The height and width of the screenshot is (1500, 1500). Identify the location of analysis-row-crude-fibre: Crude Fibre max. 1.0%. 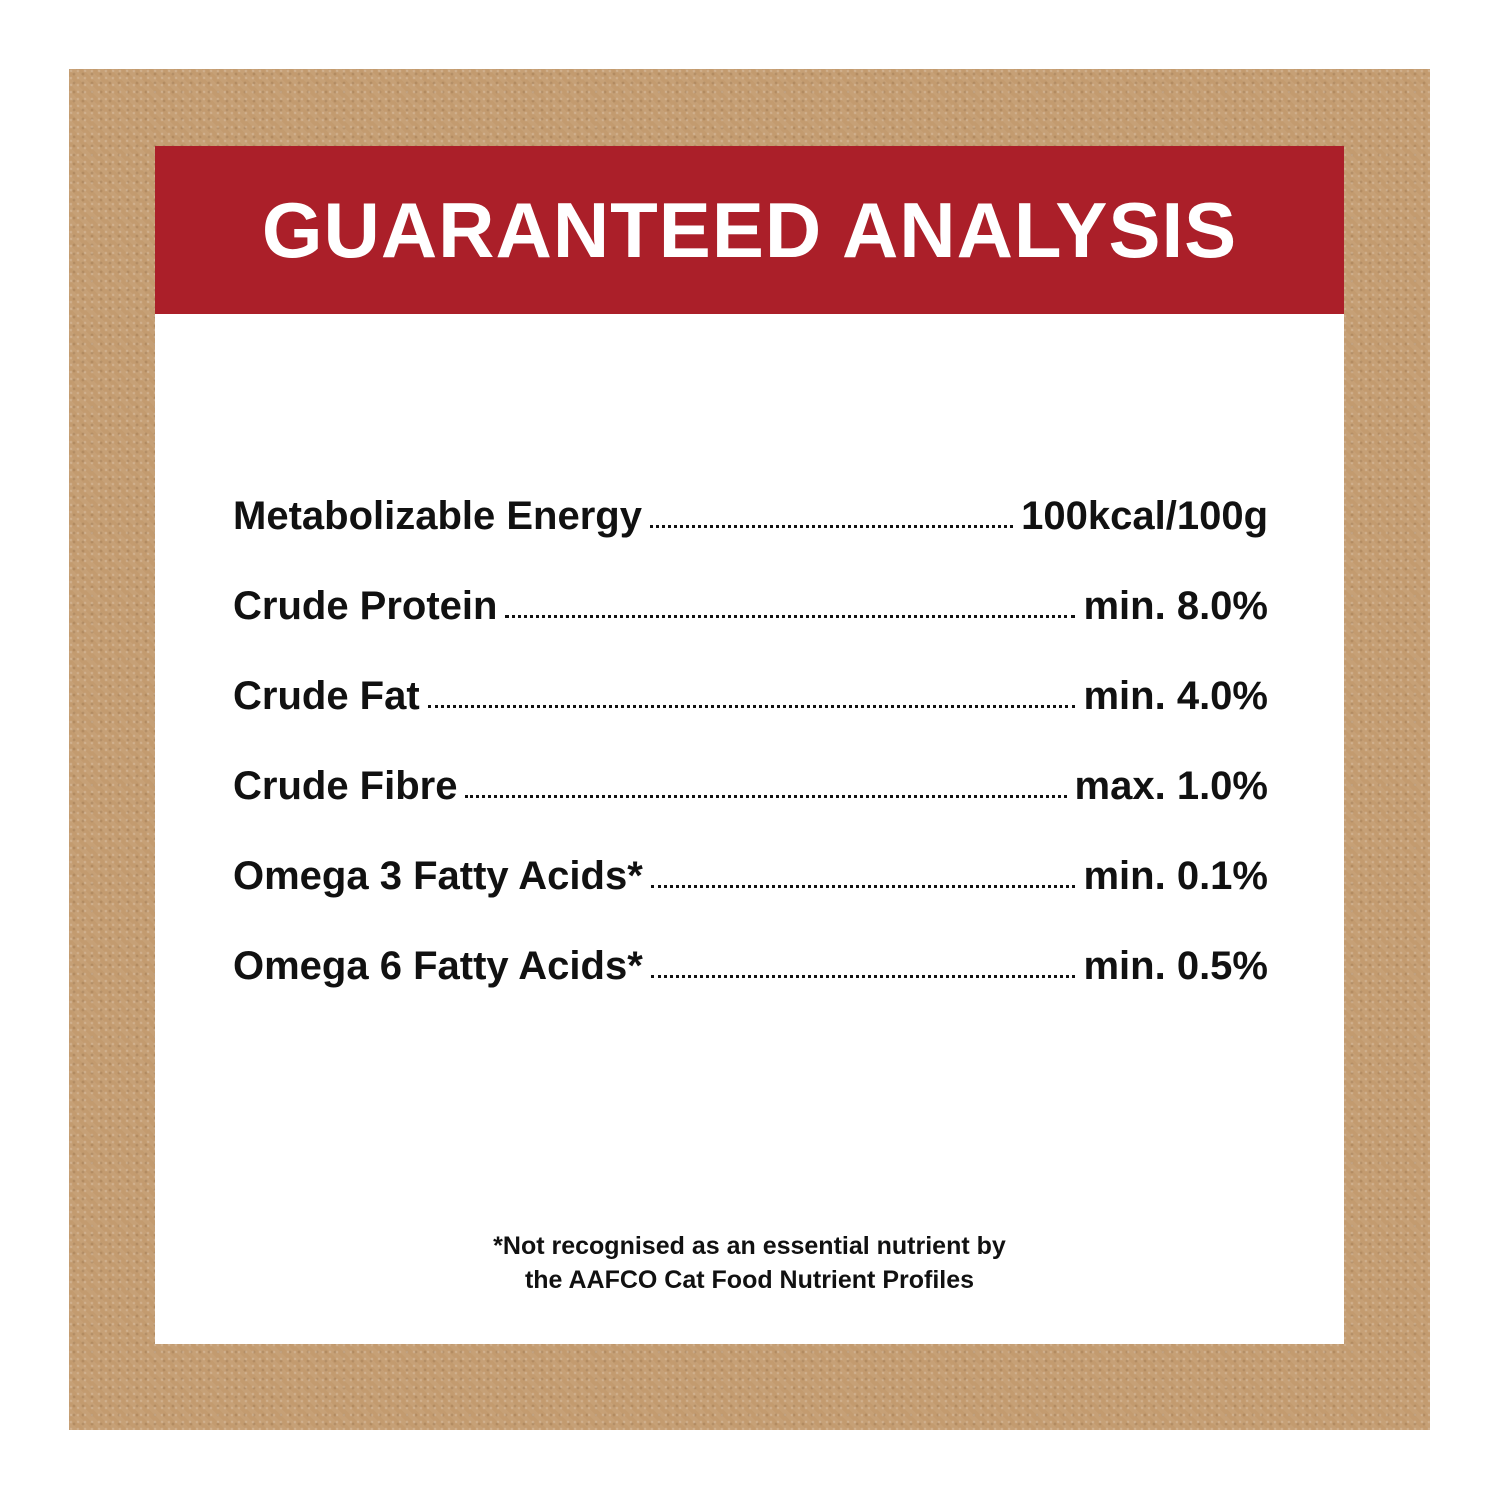
(750, 761).